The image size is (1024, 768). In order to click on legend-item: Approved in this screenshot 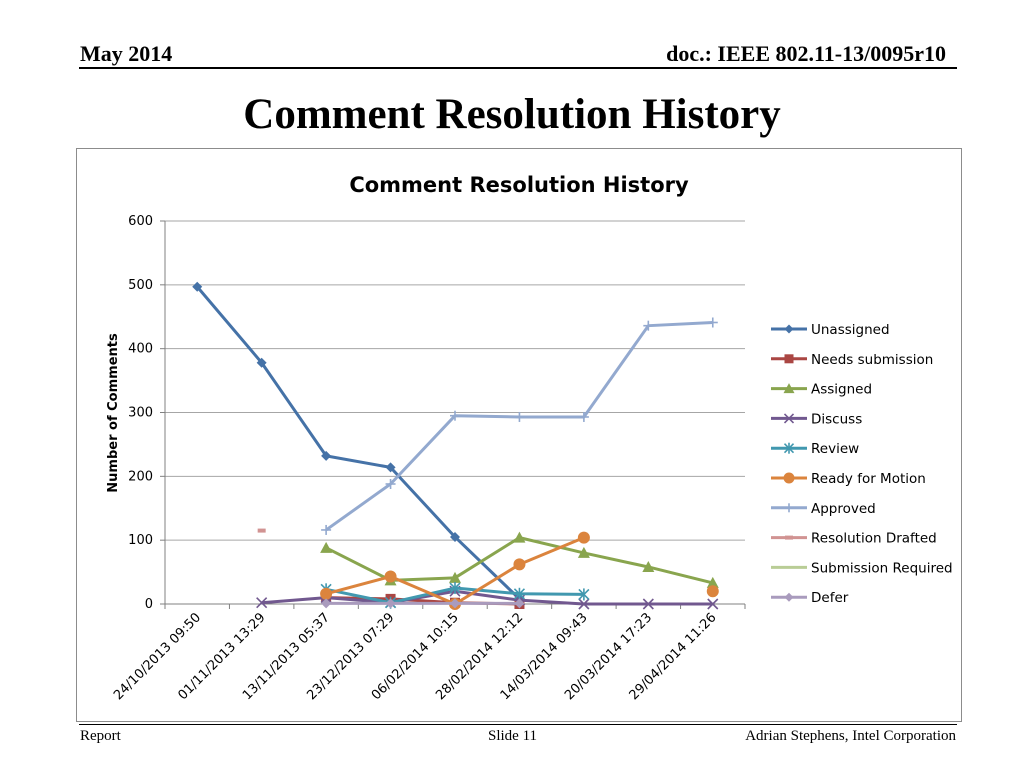, I will do `click(823, 509)`.